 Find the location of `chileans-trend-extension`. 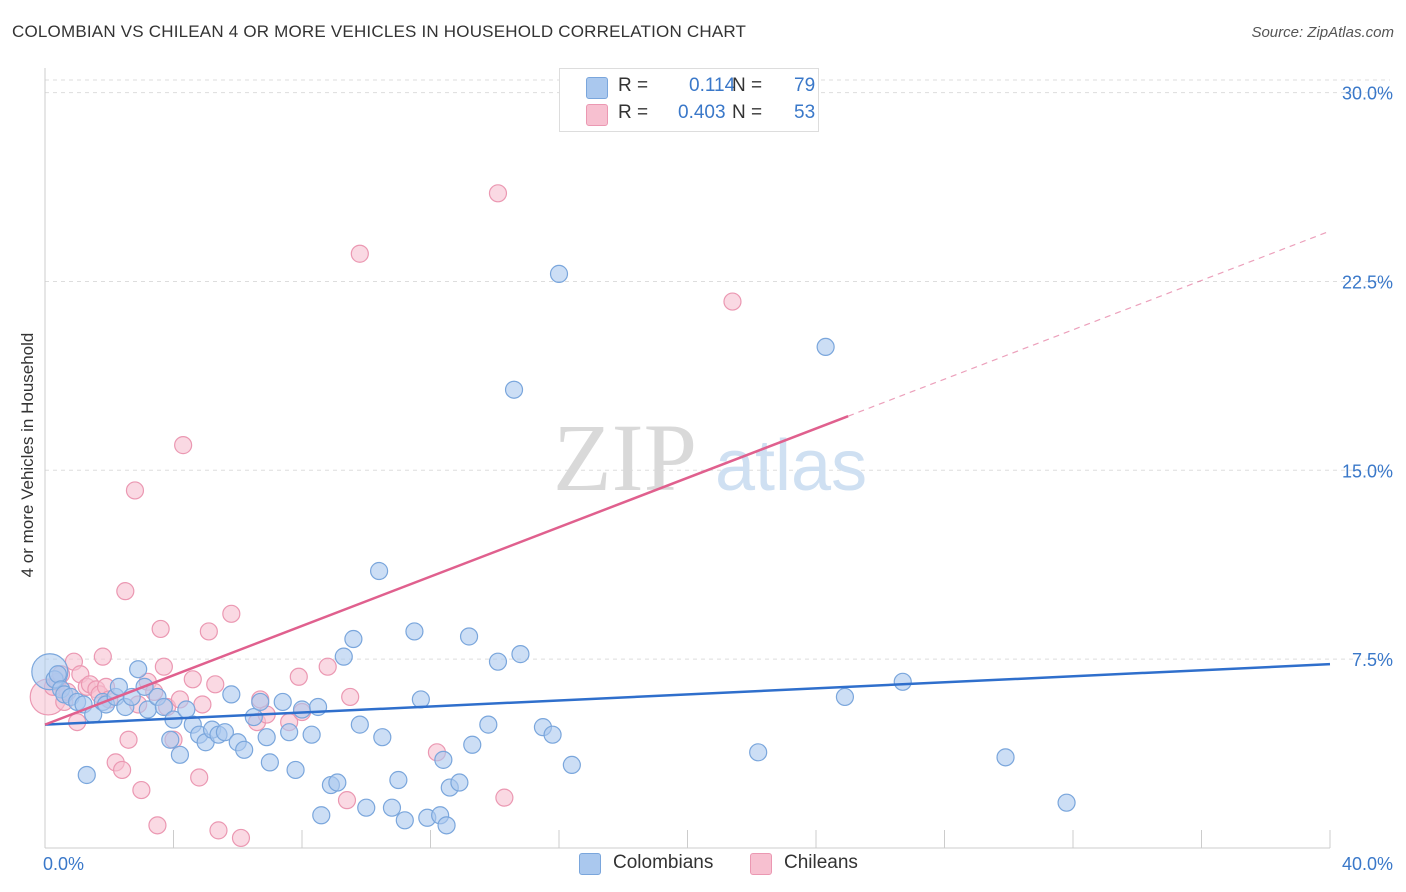

chileans-trend-extension is located at coordinates (1089, 323).